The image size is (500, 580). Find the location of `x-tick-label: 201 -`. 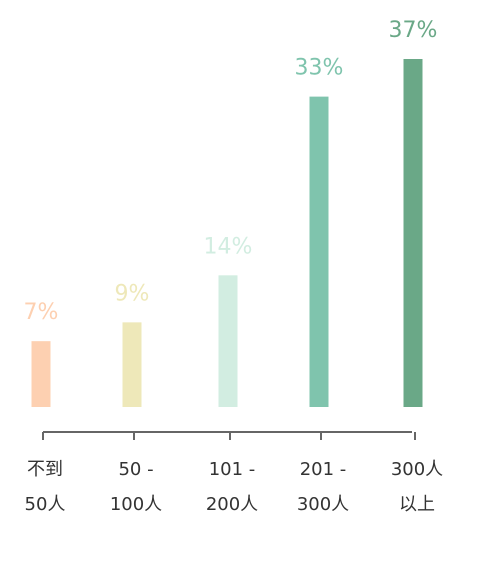

x-tick-label: 201 - is located at coordinates (323, 469).